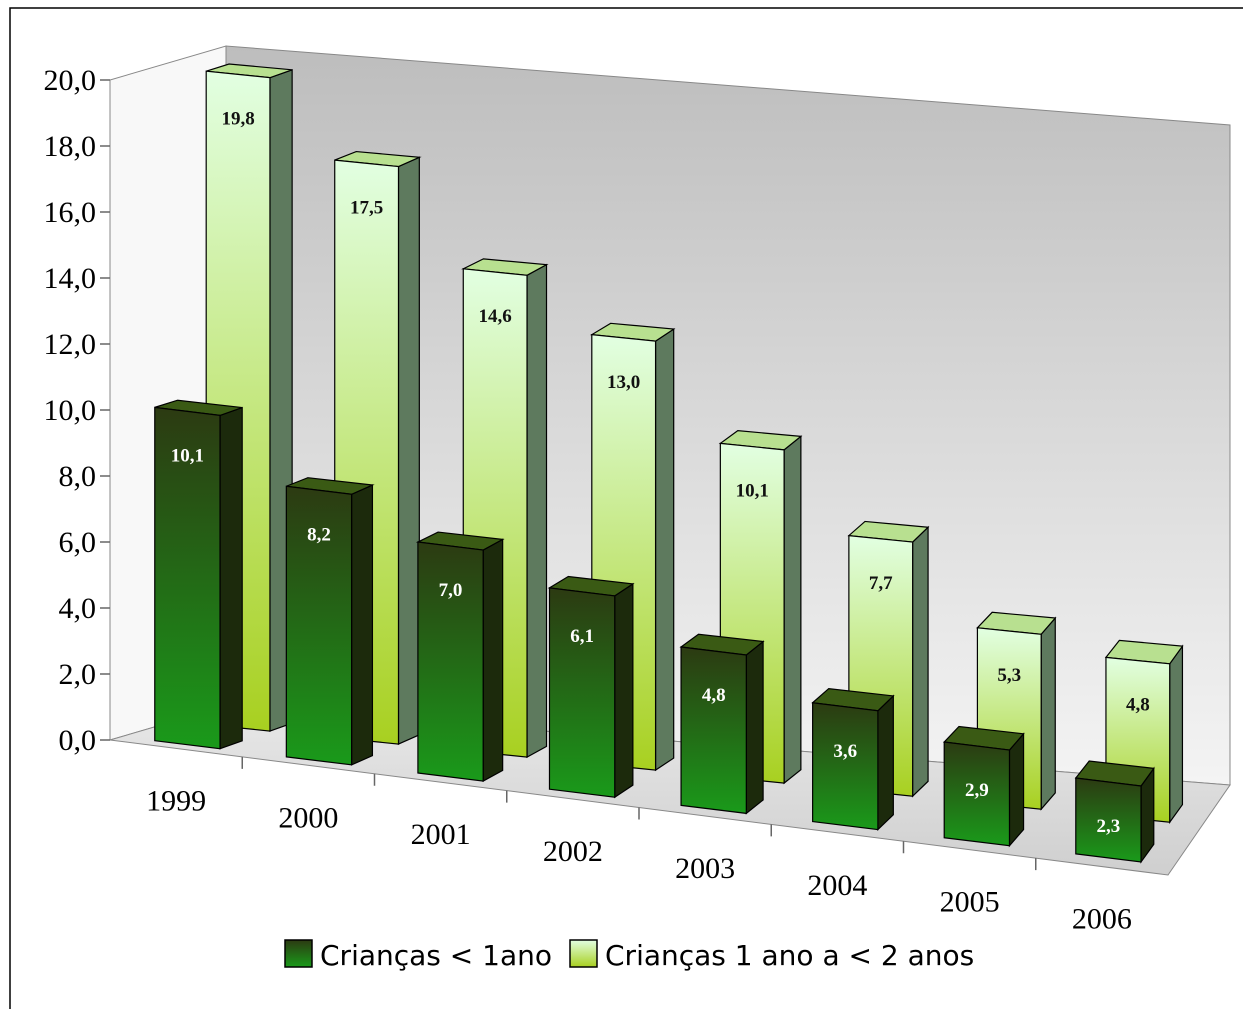 The image size is (1243, 1009). Describe the element at coordinates (495, 316) in the screenshot. I see `data-label: 14,6` at that location.